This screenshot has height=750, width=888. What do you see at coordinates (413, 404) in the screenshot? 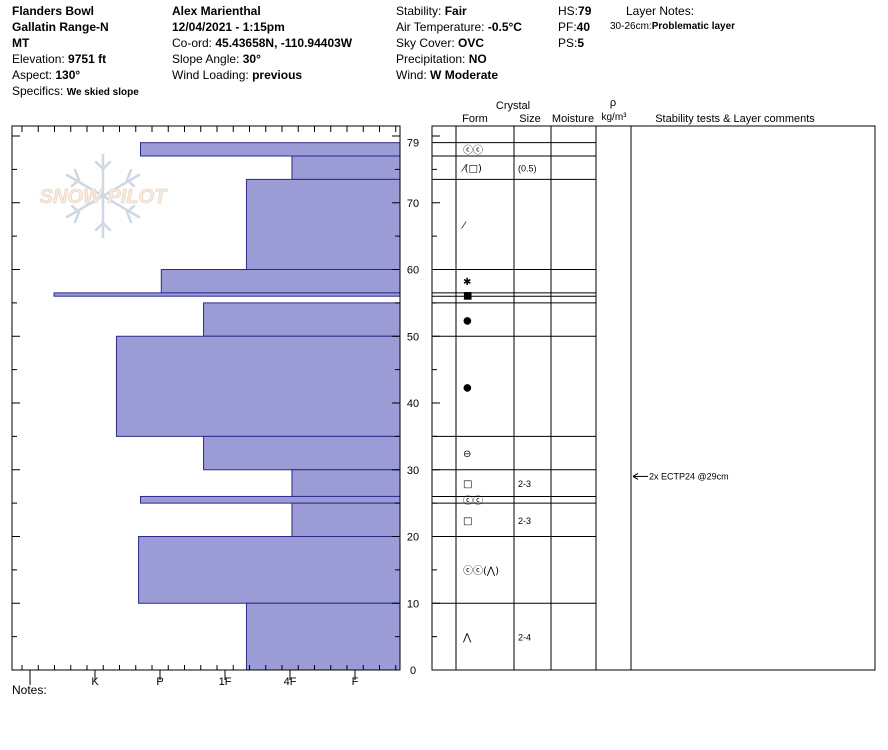
I see `depth-label-40: 40` at bounding box center [413, 404].